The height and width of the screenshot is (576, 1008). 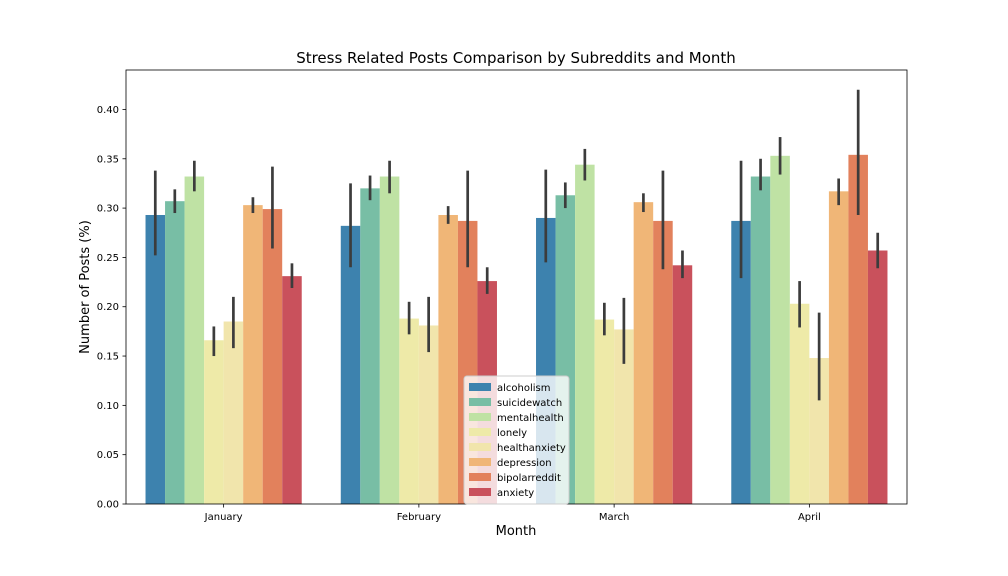 What do you see at coordinates (108, 455) in the screenshot?
I see `y-tick-label: 0.05` at bounding box center [108, 455].